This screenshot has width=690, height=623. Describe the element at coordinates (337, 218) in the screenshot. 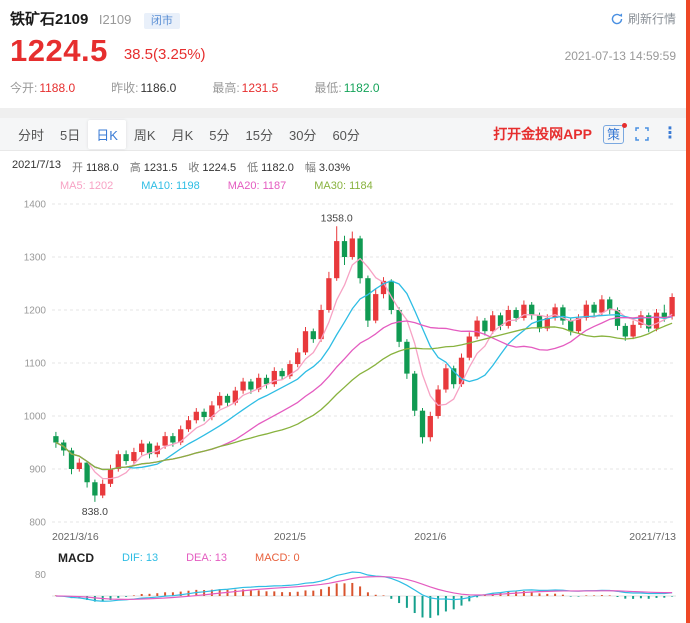

I see `svg-text: 1358.0` at that location.